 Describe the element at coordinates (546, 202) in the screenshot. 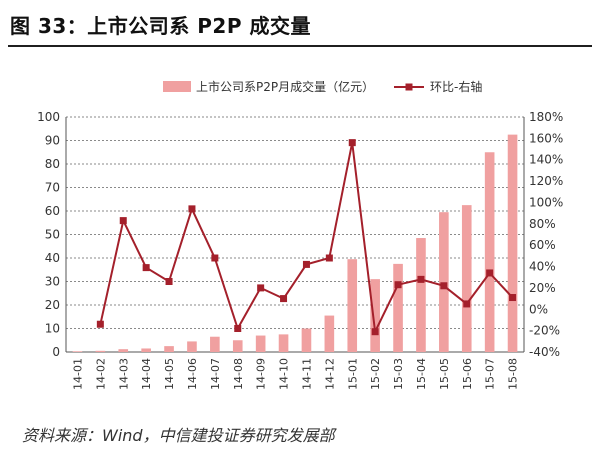

I see `y-right-tick-label: 100%` at that location.